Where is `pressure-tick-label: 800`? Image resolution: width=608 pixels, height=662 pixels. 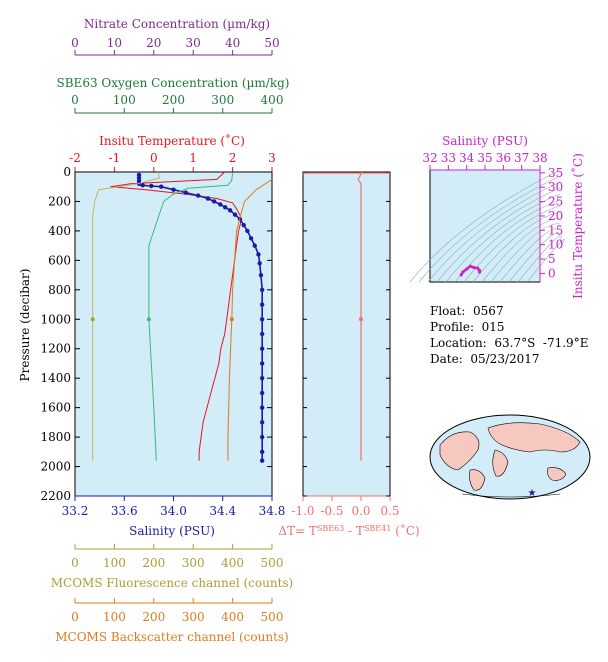
pressure-tick-label: 800 is located at coordinates (59, 290).